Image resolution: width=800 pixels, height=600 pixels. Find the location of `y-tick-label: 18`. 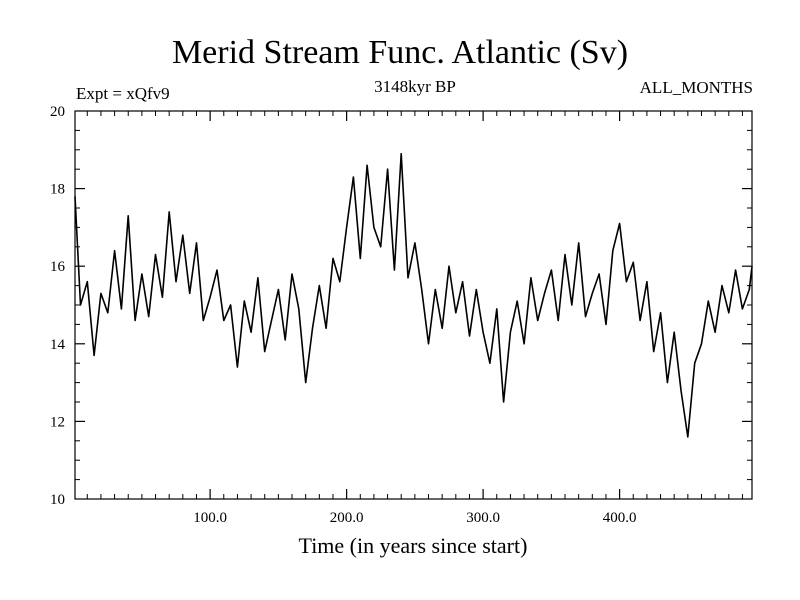

y-tick-label: 18 is located at coordinates (57, 190).